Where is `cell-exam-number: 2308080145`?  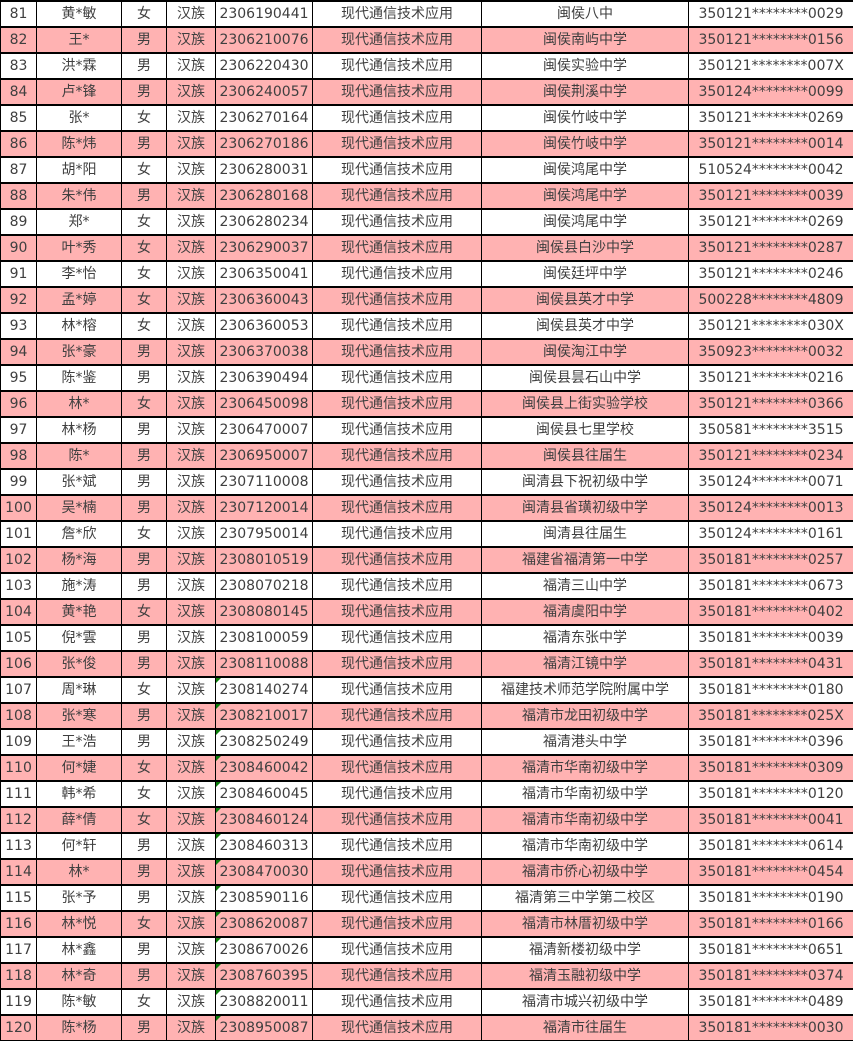
cell-exam-number: 2308080145 is located at coordinates (264, 612).